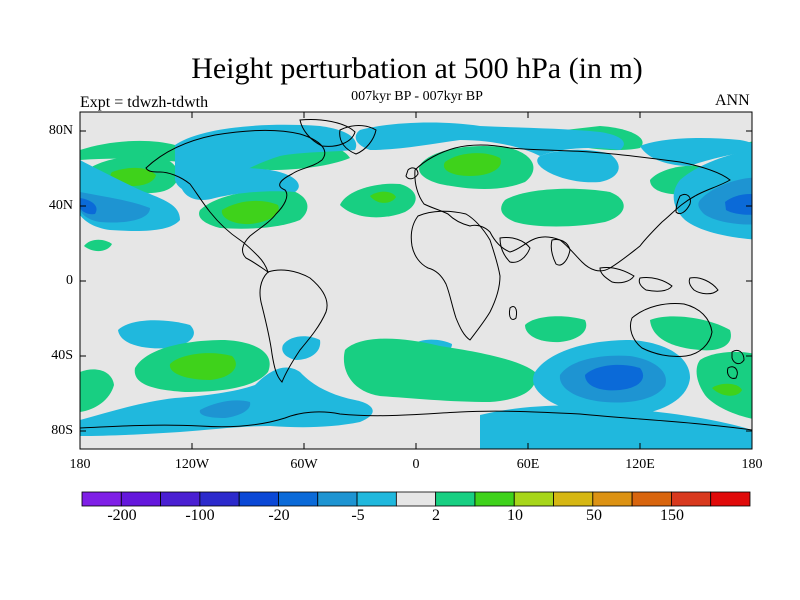  I want to click on lon-tick-label: 0, so click(416, 464).